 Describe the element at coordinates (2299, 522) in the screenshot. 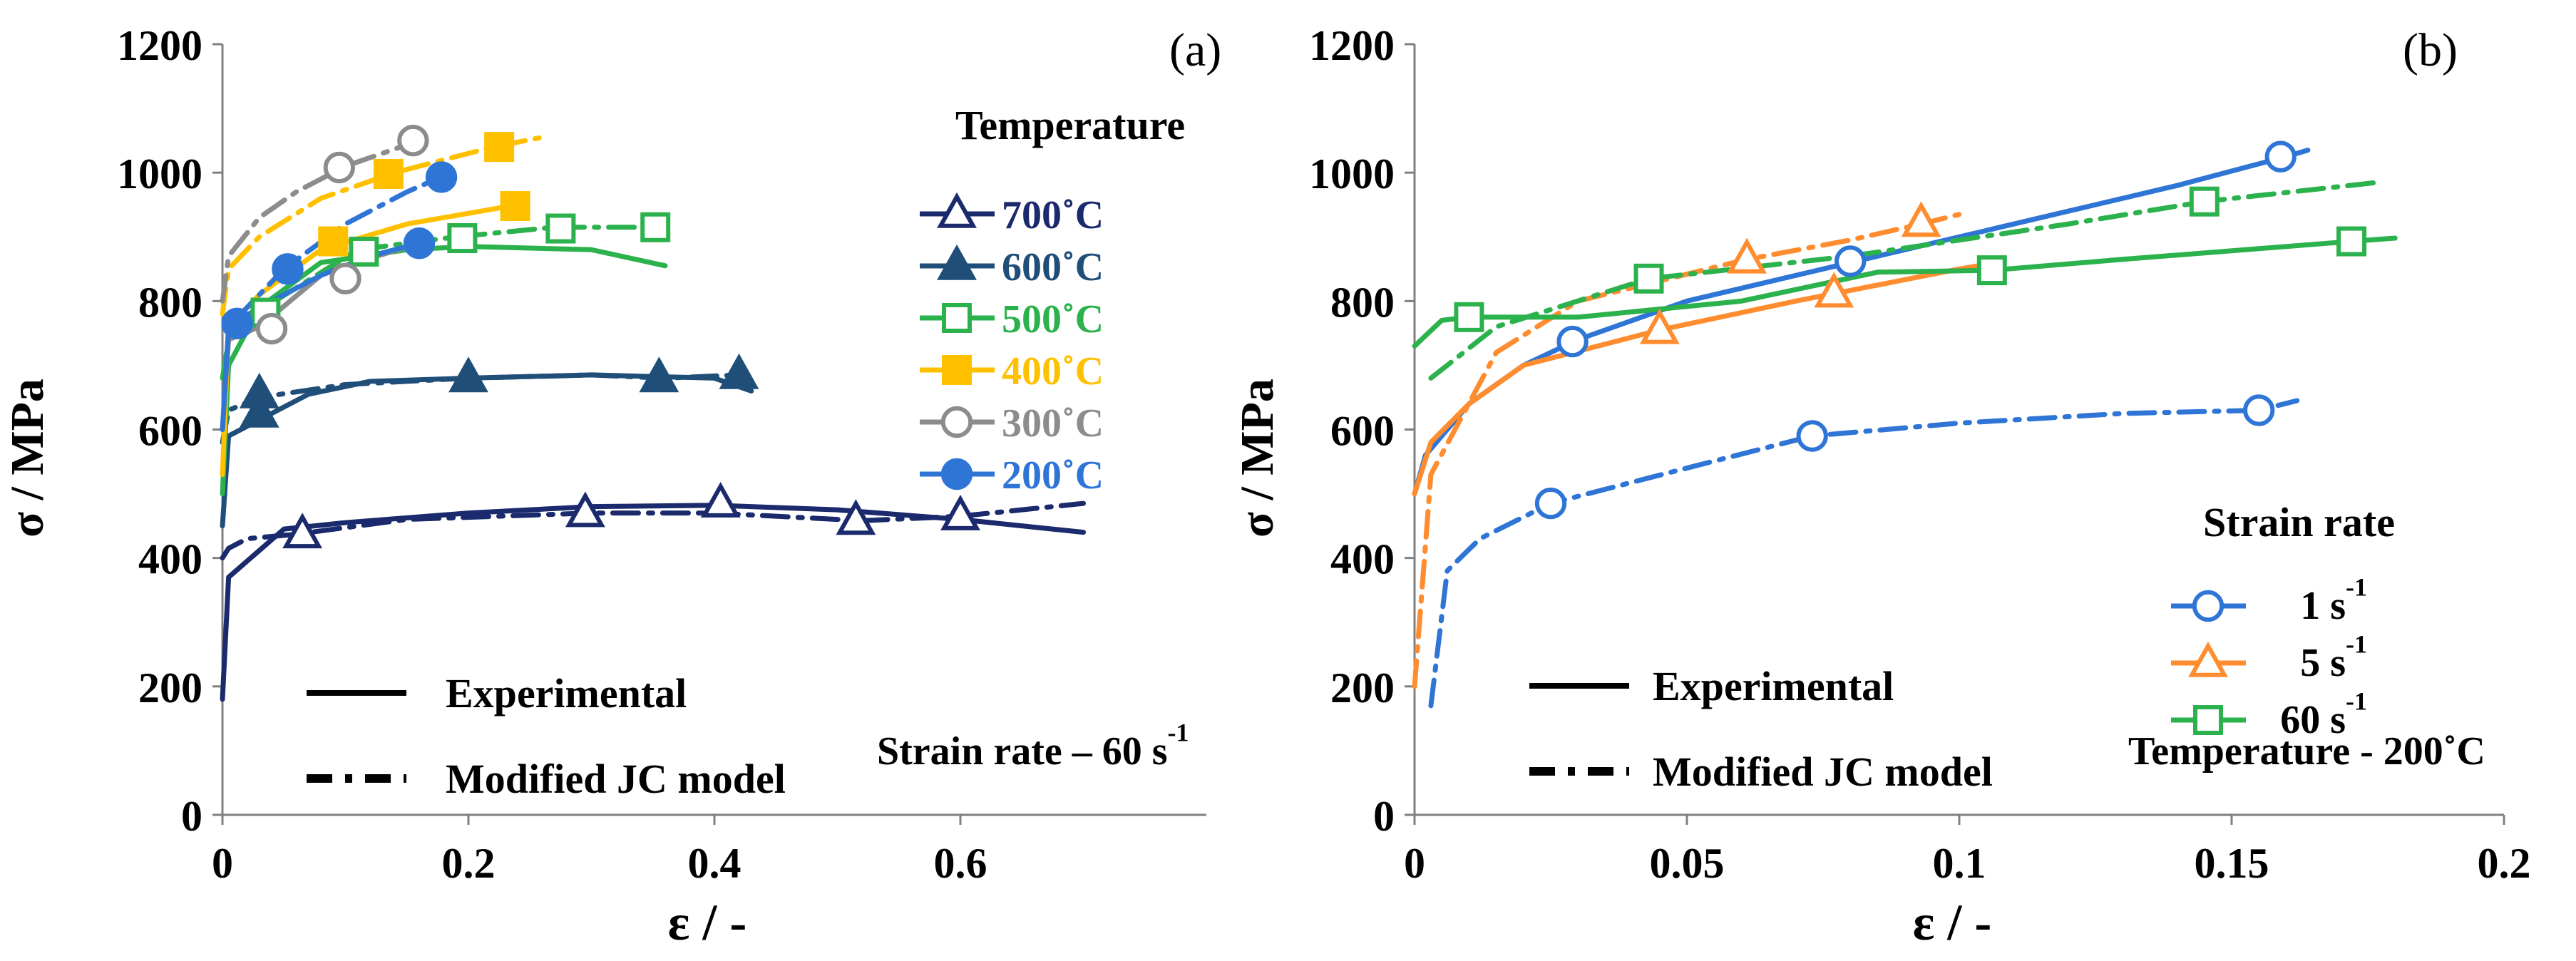

I see `legend-title: Strain rate` at that location.